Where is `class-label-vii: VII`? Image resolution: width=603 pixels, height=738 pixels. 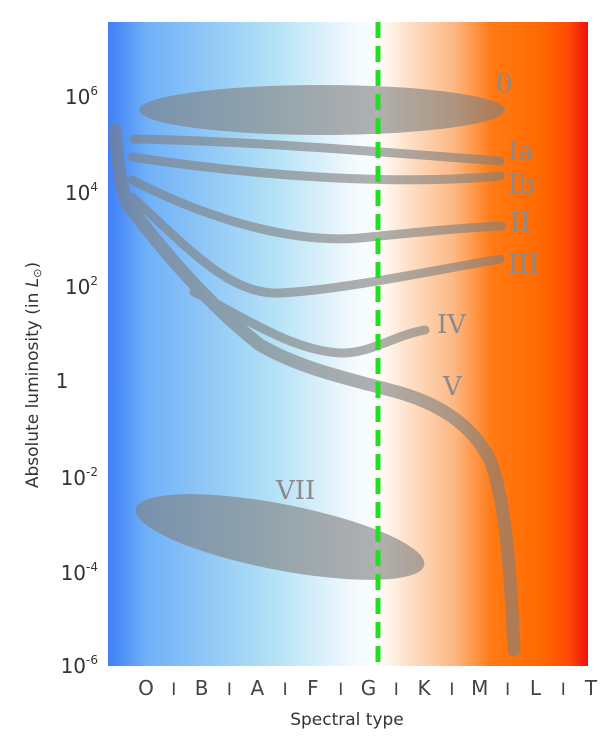 class-label-vii: VII is located at coordinates (295, 491).